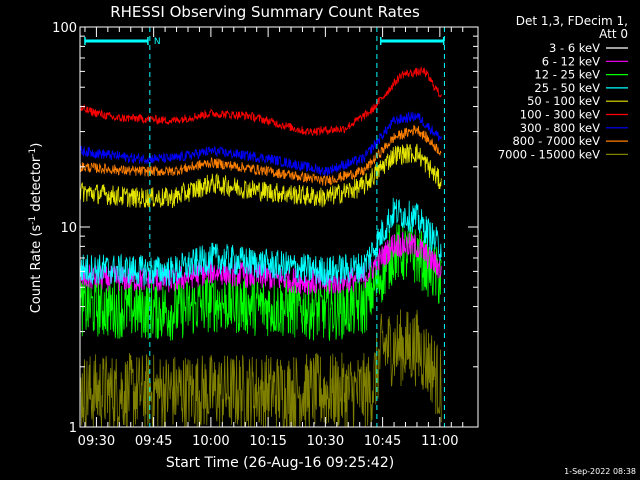 The height and width of the screenshot is (480, 640). Describe the element at coordinates (68, 228) in the screenshot. I see `y-tick-label-1: 10` at that location.